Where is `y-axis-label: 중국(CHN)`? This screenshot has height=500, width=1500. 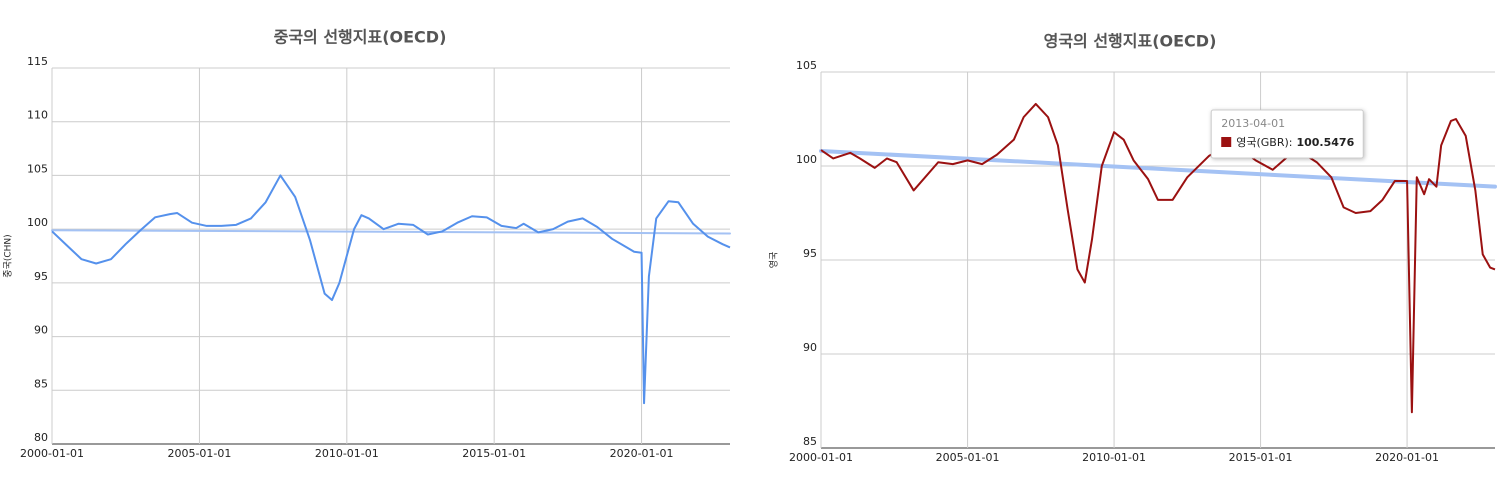
y-axis-label: 중국(CHN) is located at coordinates (8, 255).